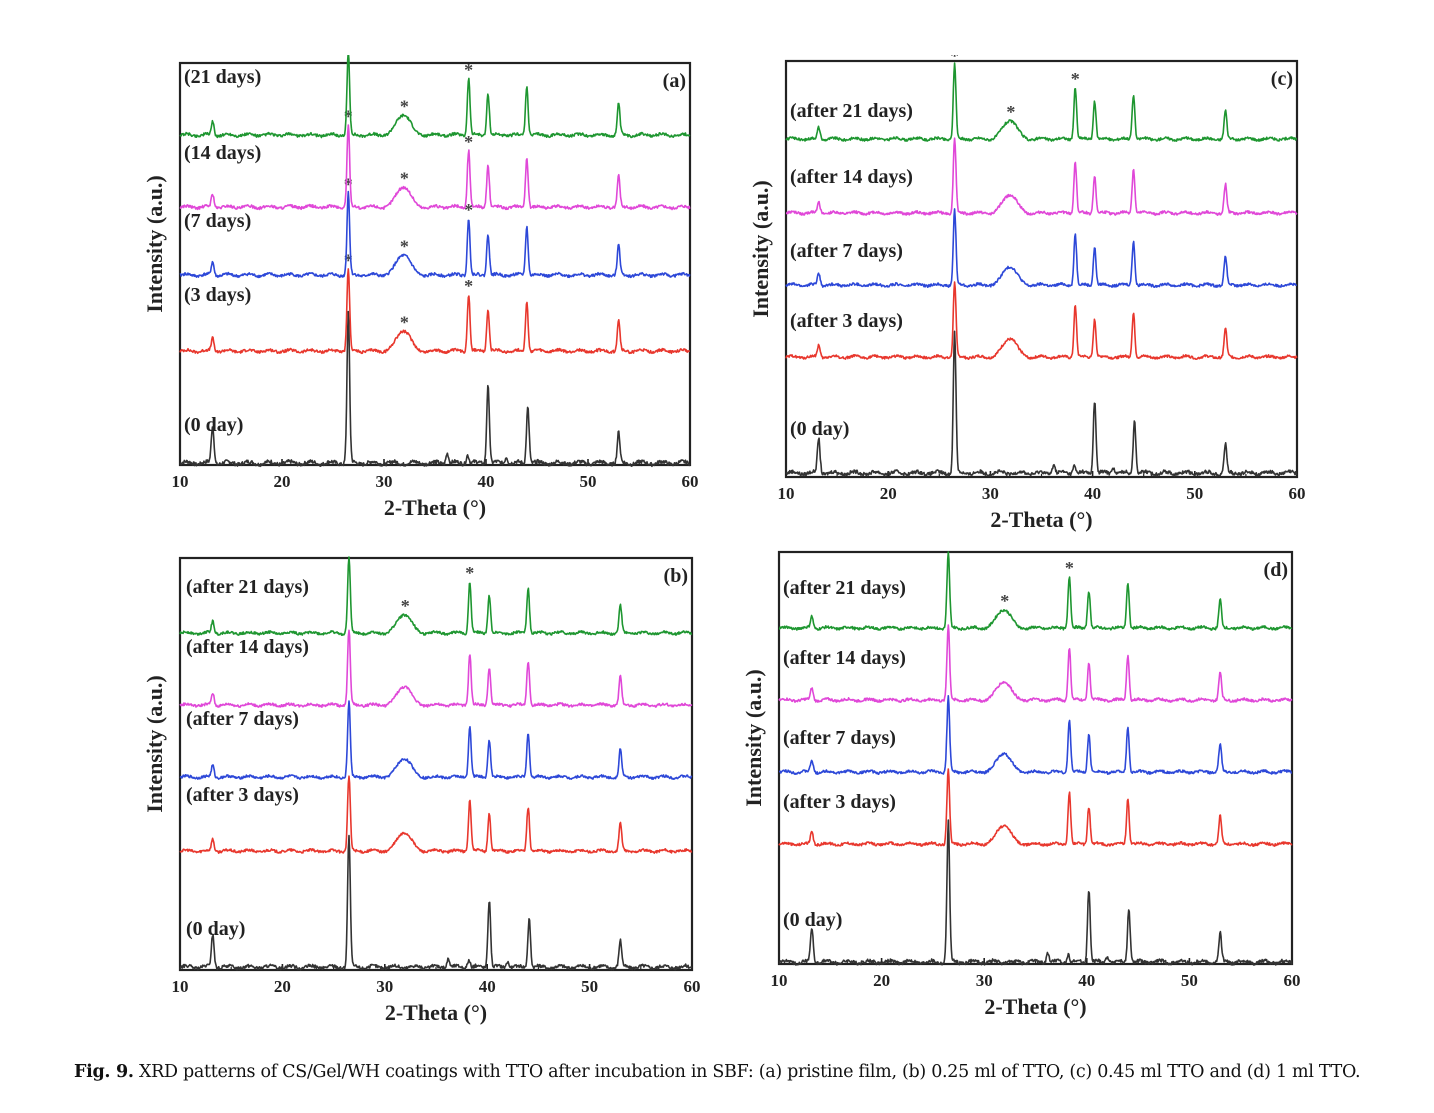 This screenshot has height=1113, width=1434. Describe the element at coordinates (222, 153) in the screenshot. I see `series-label: (14 days)` at that location.